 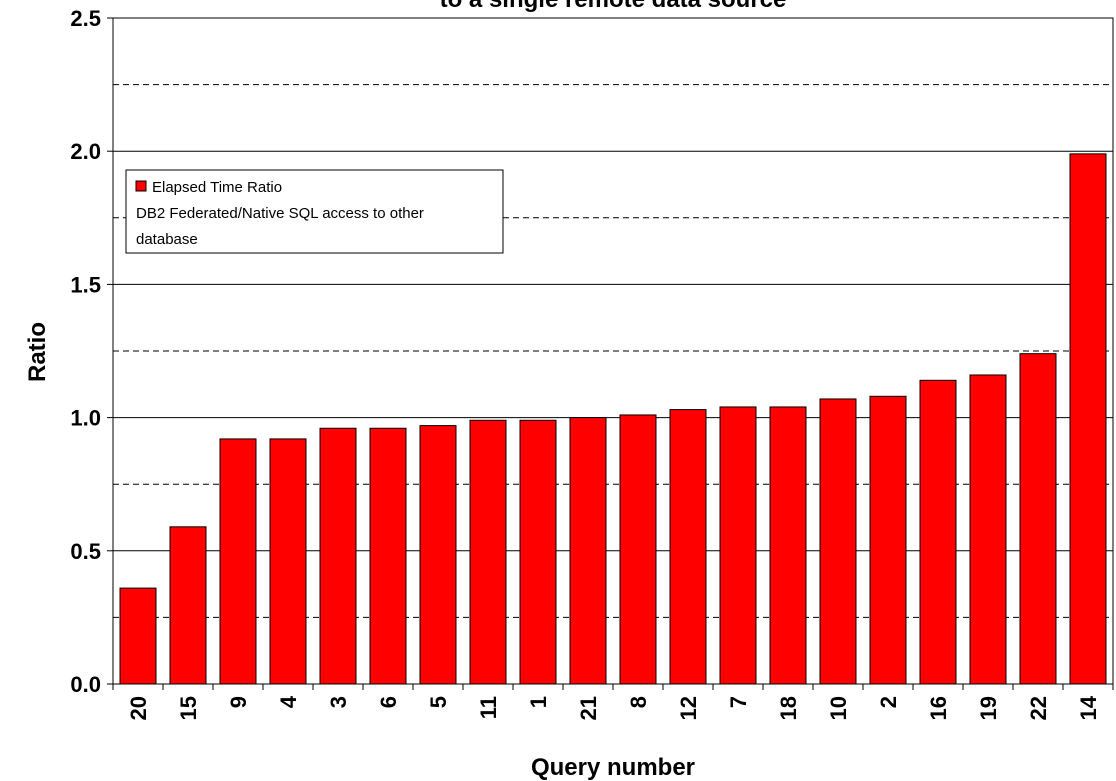 I want to click on x-tick-label: 11, so click(x=488, y=707).